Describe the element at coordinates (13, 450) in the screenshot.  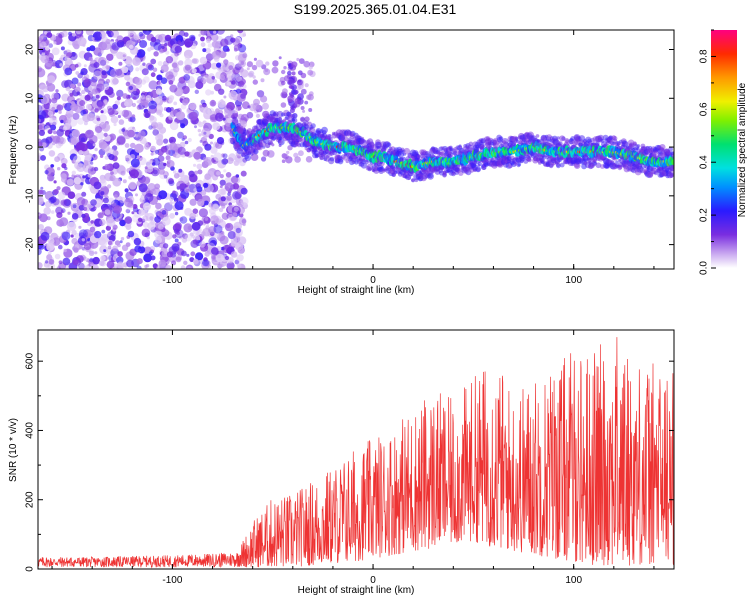
I see `snr-y-axis-label: SNR (10 * v/v)` at that location.